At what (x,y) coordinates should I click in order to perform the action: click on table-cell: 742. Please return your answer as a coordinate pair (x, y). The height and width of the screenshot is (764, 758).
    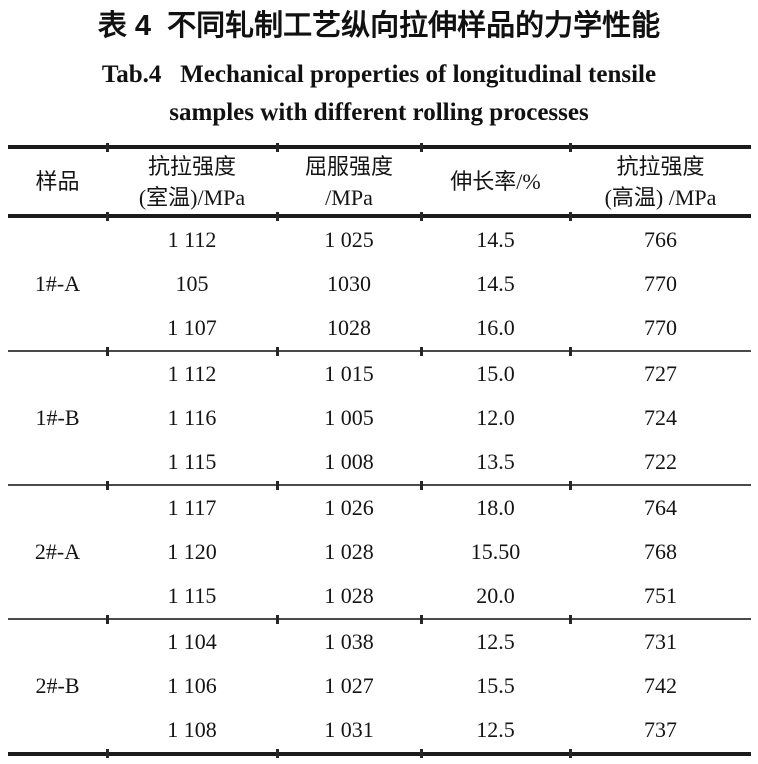
    Looking at the image, I should click on (660, 685).